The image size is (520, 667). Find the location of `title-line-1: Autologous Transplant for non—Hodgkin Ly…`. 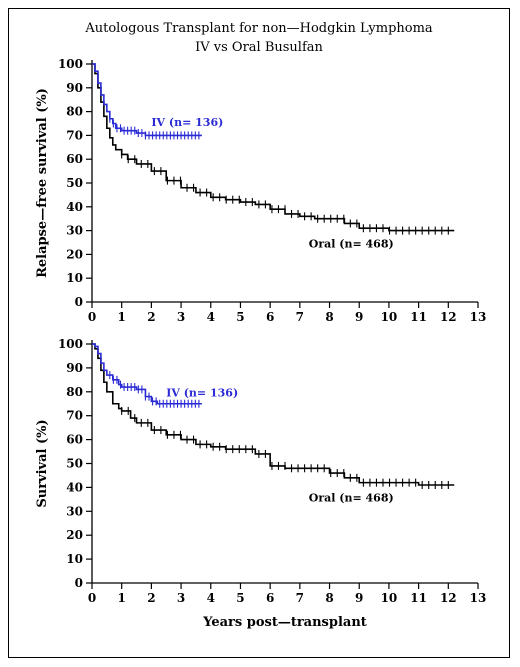

title-line-1: Autologous Transplant for non—Hodgkin Ly… is located at coordinates (259, 28).